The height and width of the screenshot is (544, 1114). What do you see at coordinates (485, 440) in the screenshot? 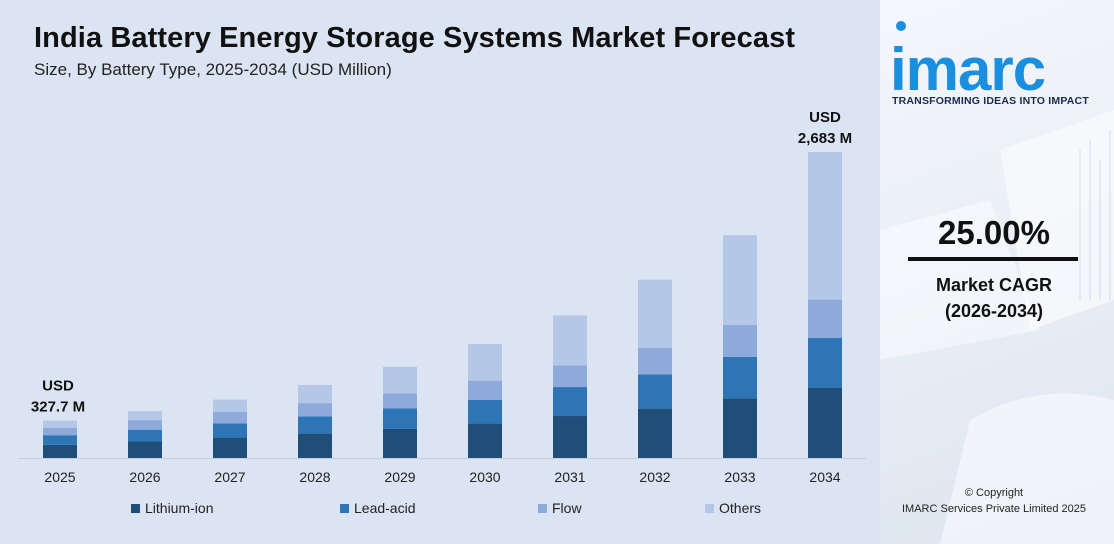
I see `bar-2030-lithium-ion` at bounding box center [485, 440].